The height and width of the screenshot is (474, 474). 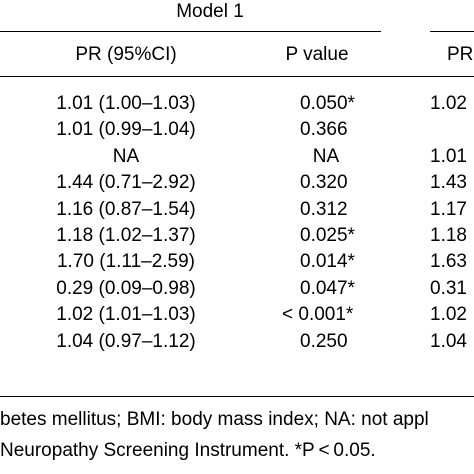 What do you see at coordinates (237, 396) in the screenshot?
I see `bottom-rule` at bounding box center [237, 396].